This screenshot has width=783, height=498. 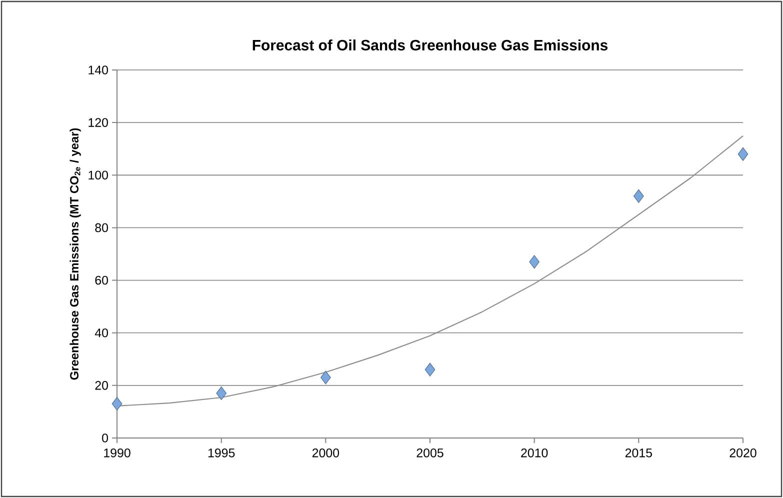 What do you see at coordinates (98, 122) in the screenshot?
I see `y-tick-label: 120` at bounding box center [98, 122].